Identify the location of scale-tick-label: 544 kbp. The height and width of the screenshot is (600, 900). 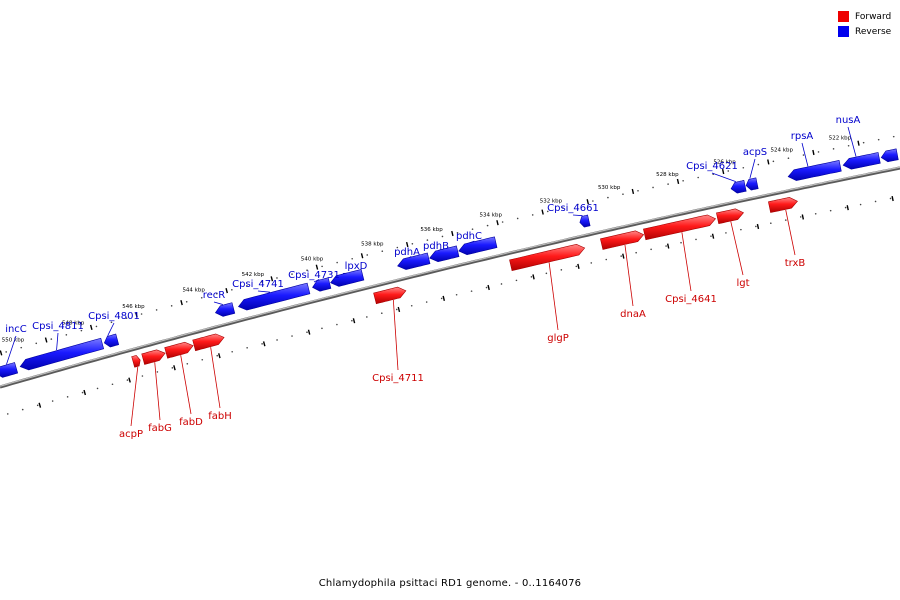
(193, 291).